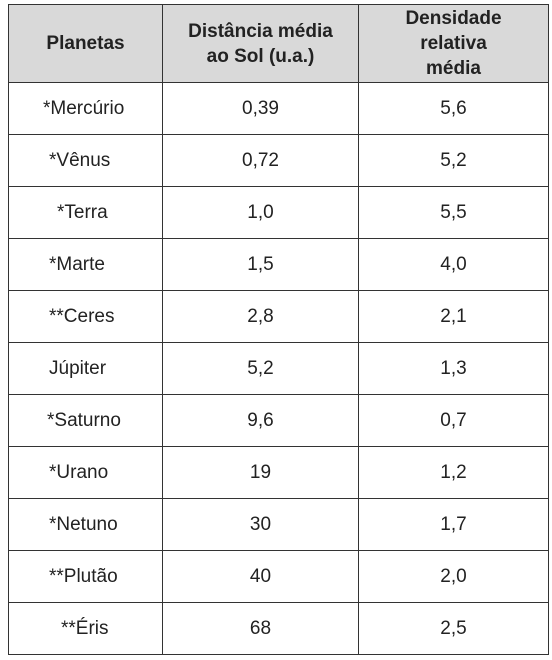 The height and width of the screenshot is (660, 552). I want to click on density-cell: 5,6, so click(453, 108).